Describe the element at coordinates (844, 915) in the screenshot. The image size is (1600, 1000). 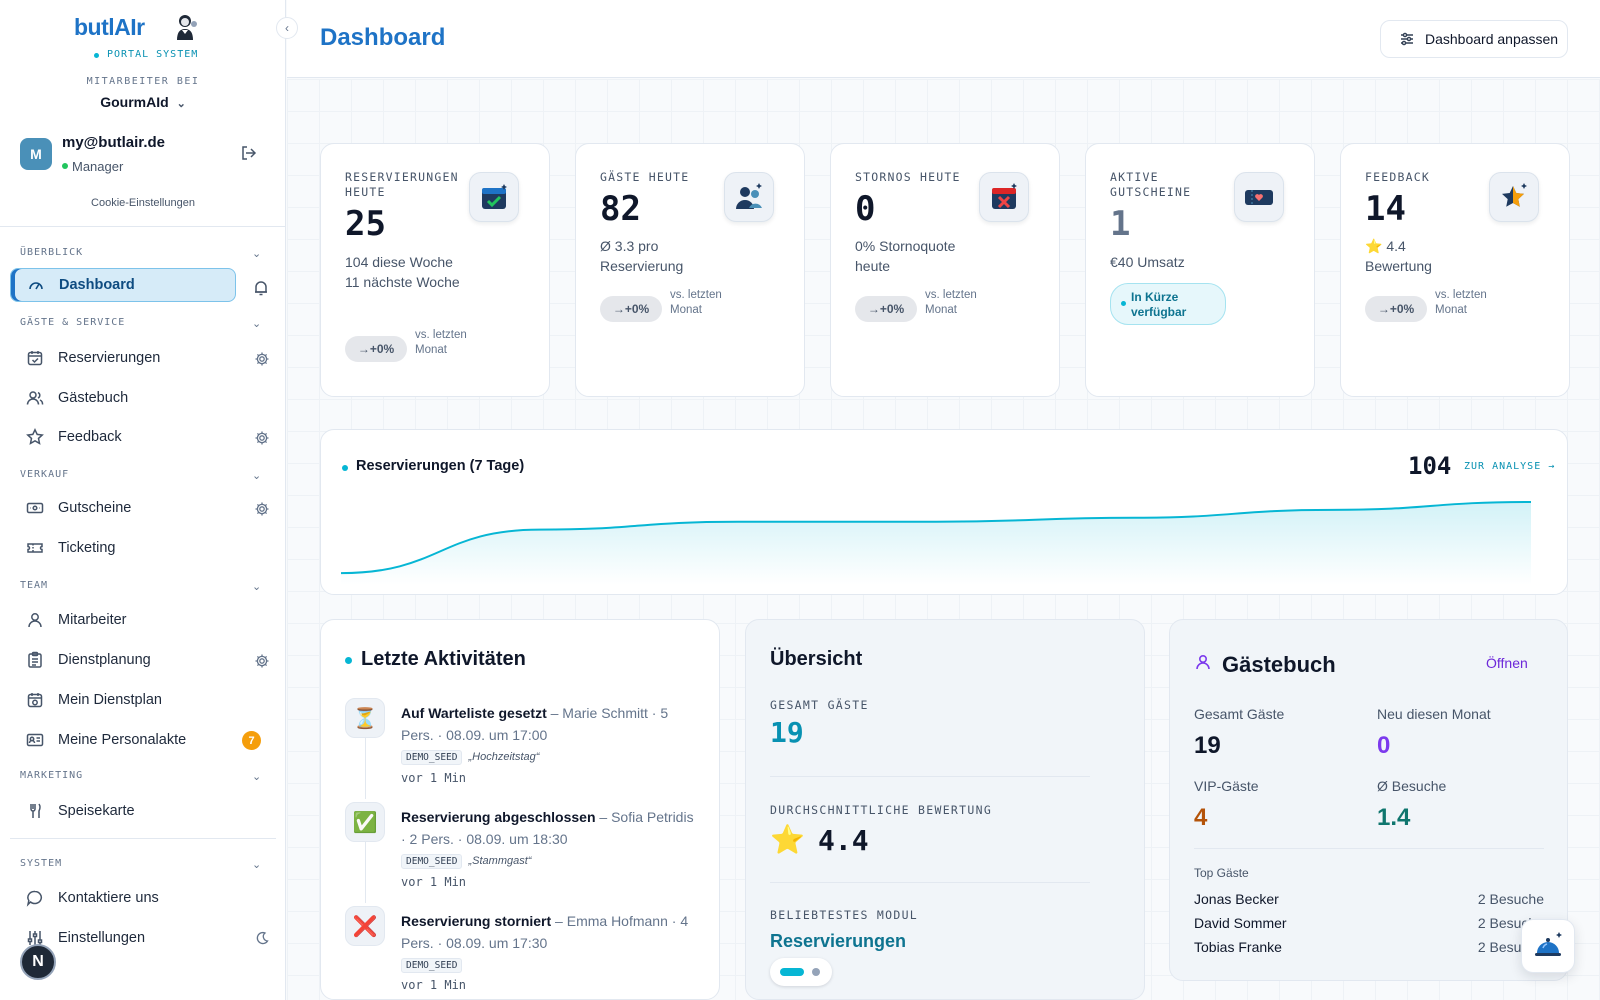
I see `top-module-label: BELIEBTESTES MODUL` at that location.